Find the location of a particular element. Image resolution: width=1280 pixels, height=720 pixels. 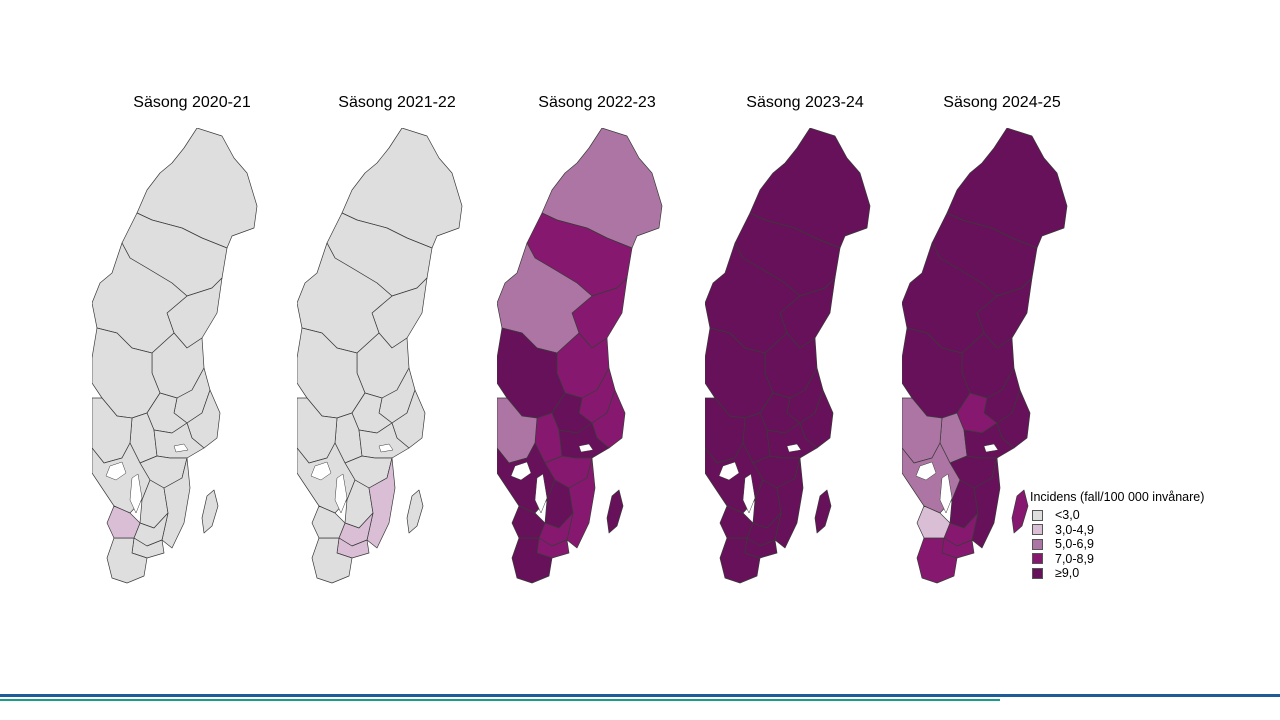

map-panel-2020-21: Säsong 2020-21 is located at coordinates (192, 340).